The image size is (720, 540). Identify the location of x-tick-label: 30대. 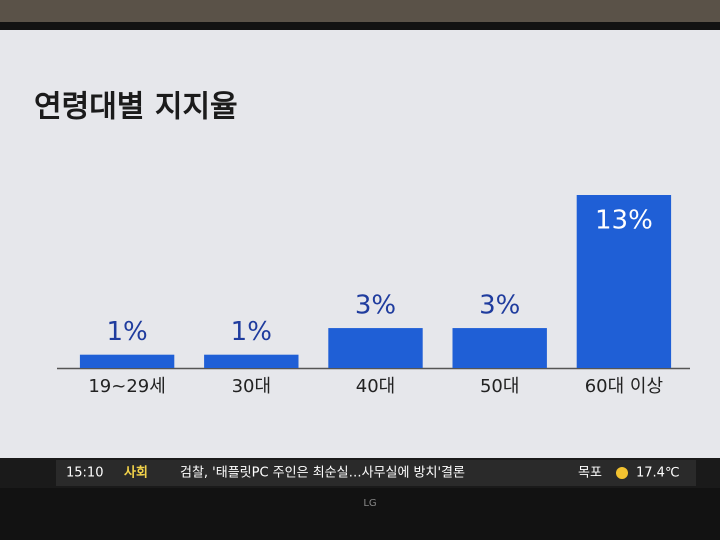
(251, 386).